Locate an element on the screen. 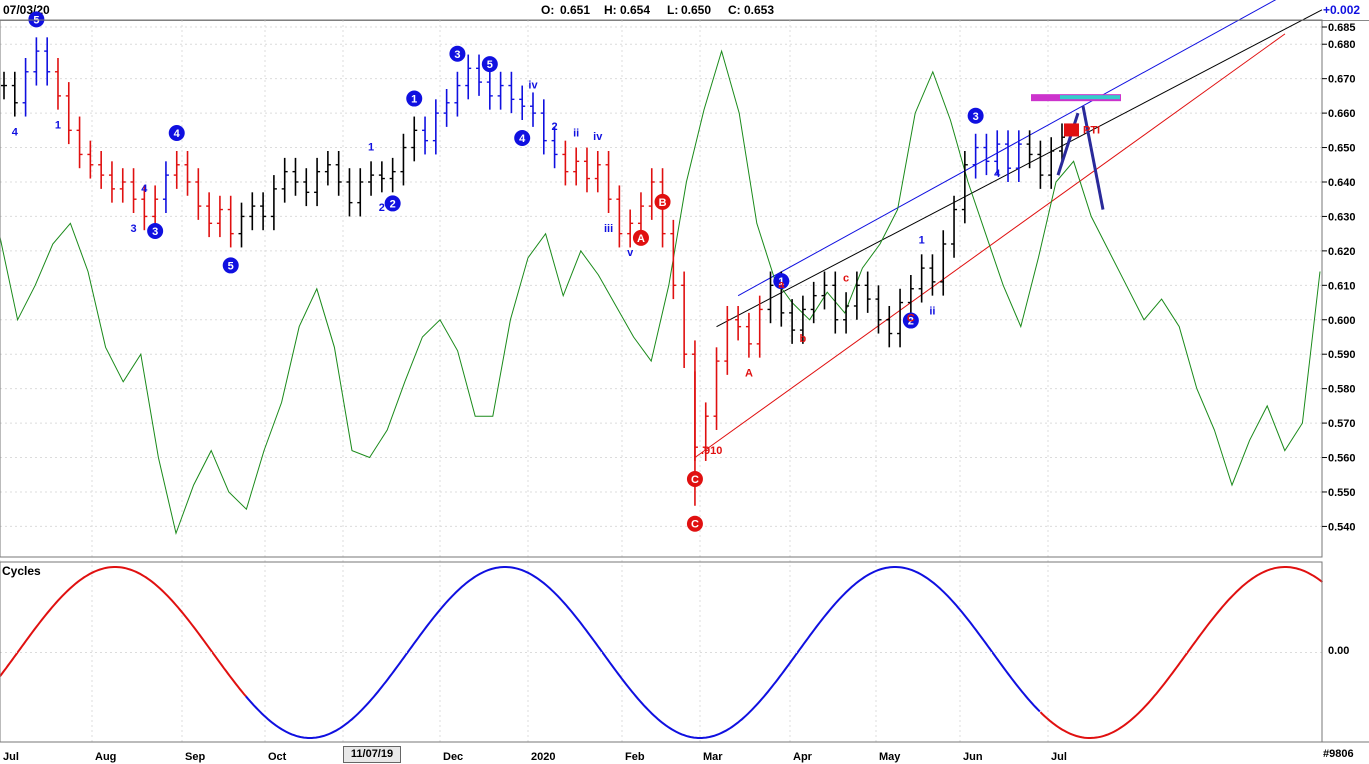 This screenshot has height=764, width=1369. price-tick-label: 0.620 is located at coordinates (1342, 252).